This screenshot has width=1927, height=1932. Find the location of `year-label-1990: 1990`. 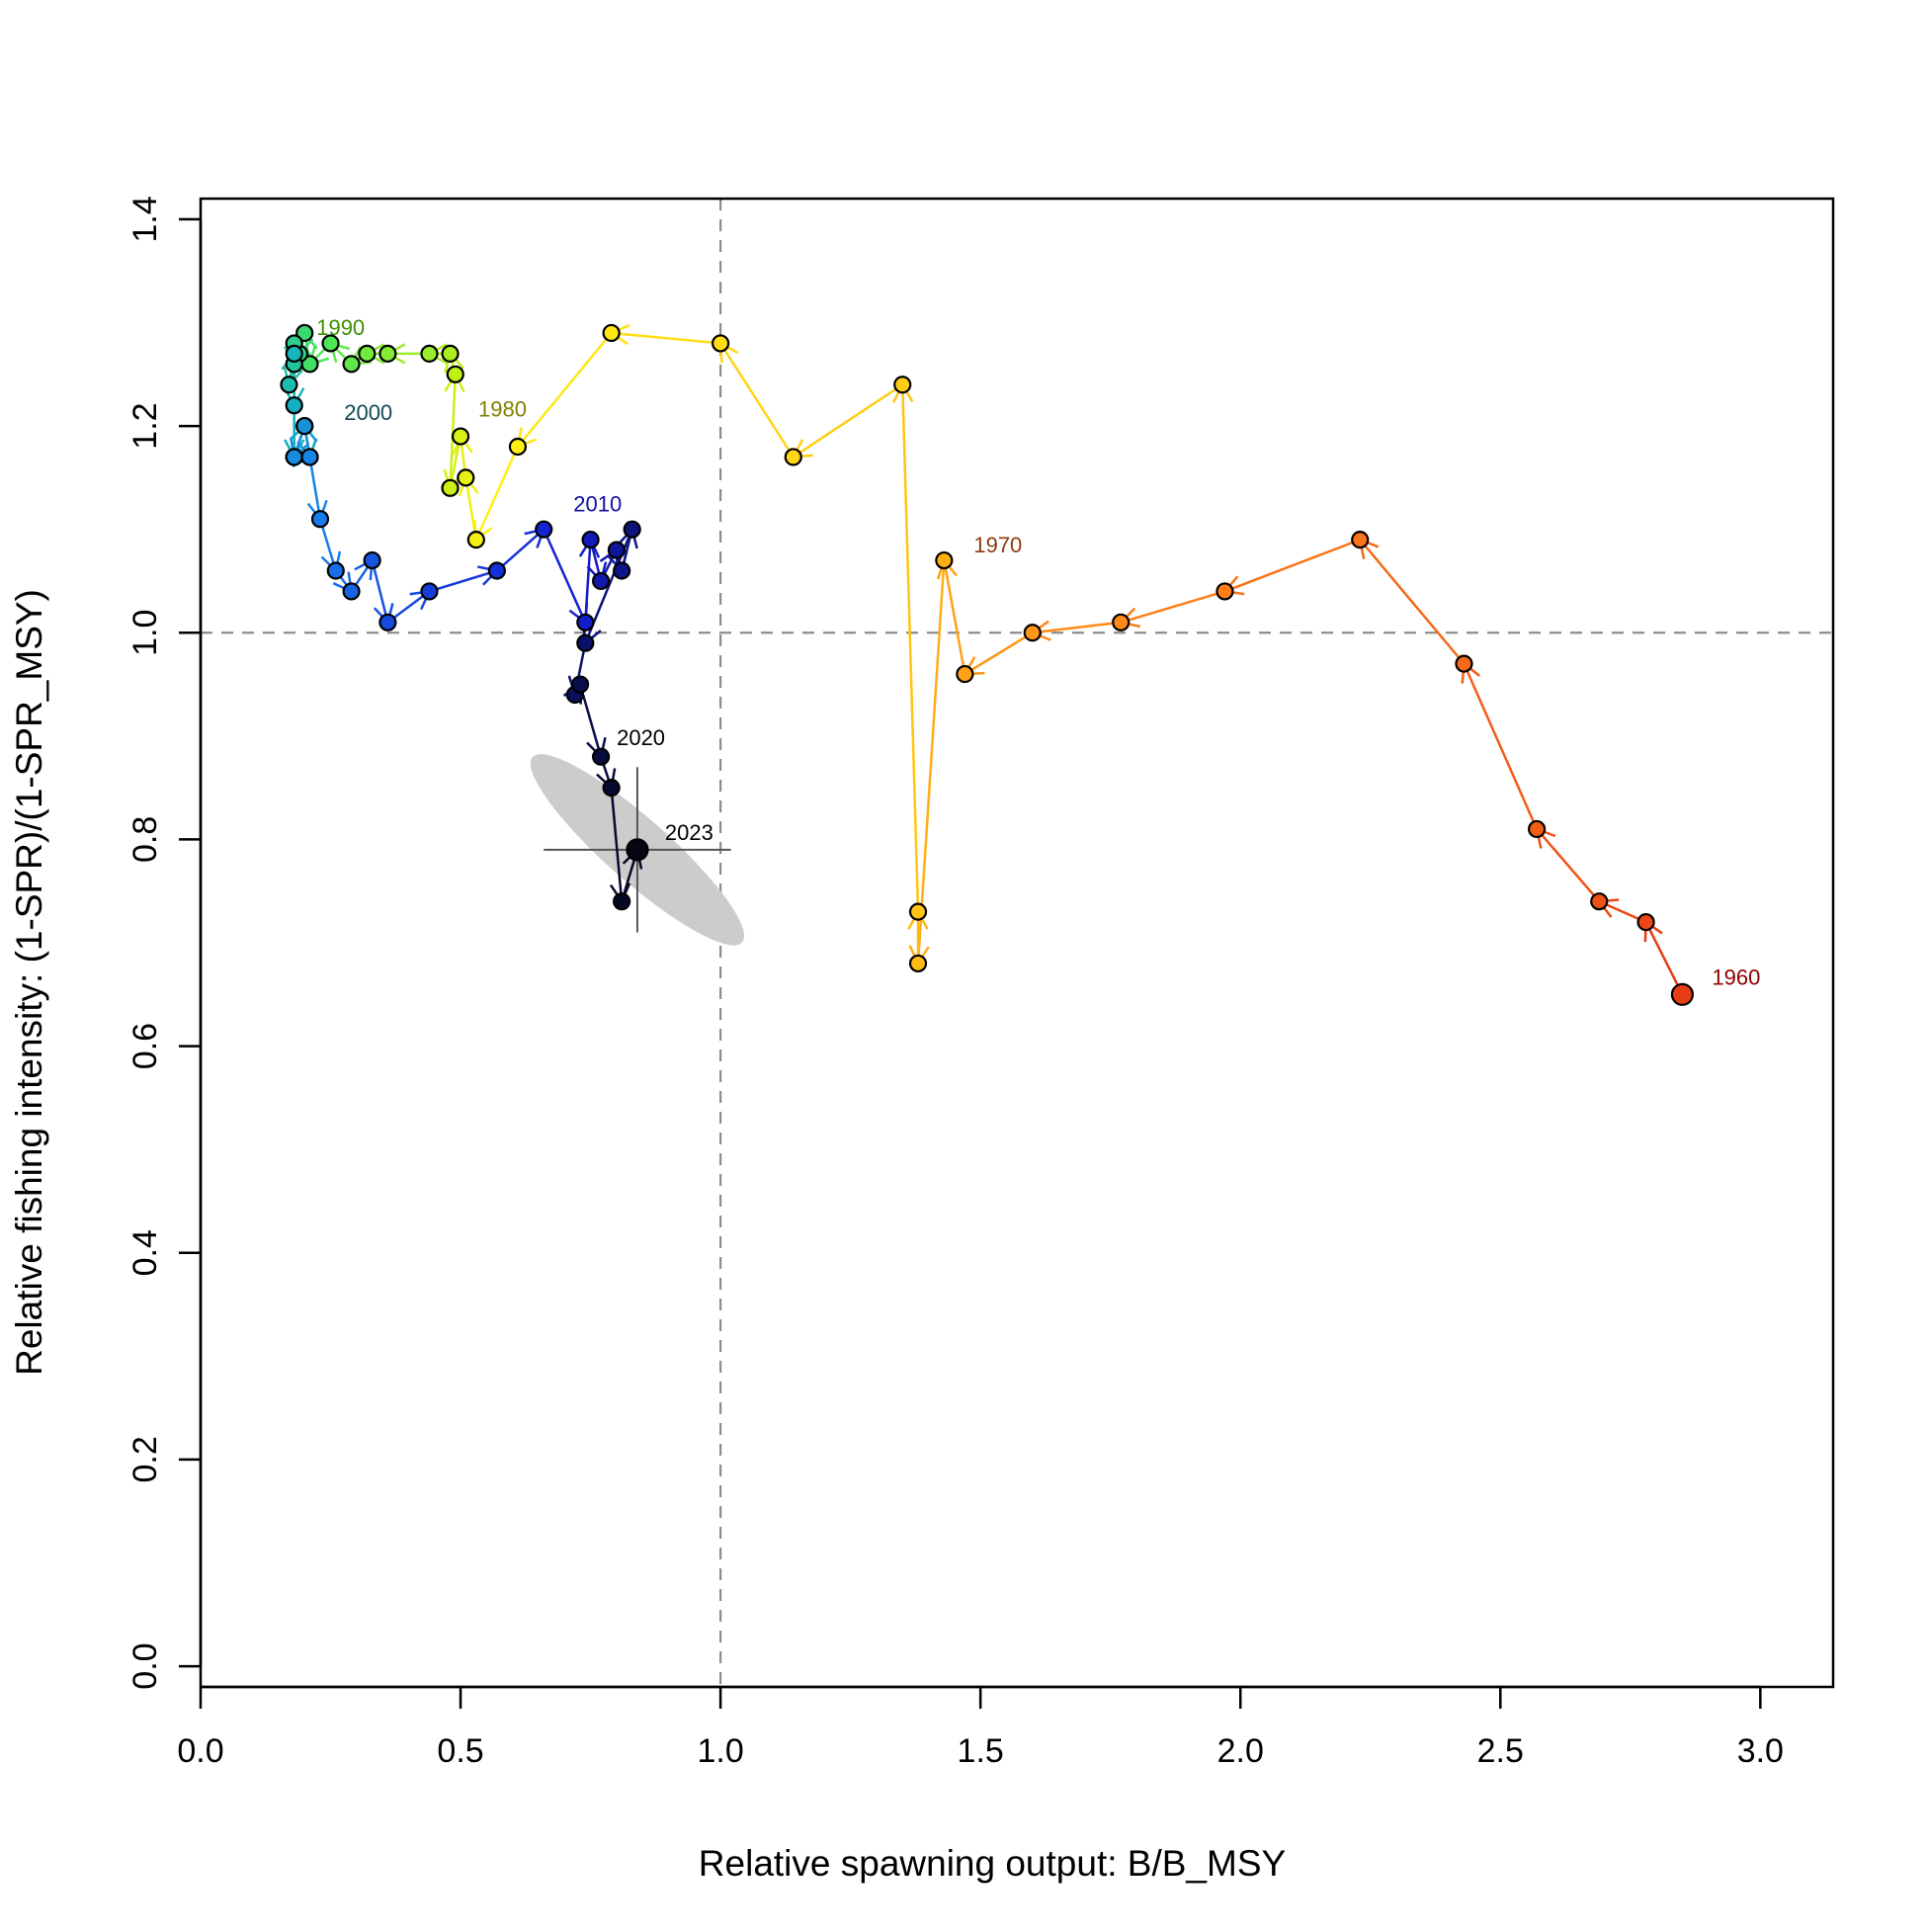

year-label-1990: 1990 is located at coordinates (340, 327).